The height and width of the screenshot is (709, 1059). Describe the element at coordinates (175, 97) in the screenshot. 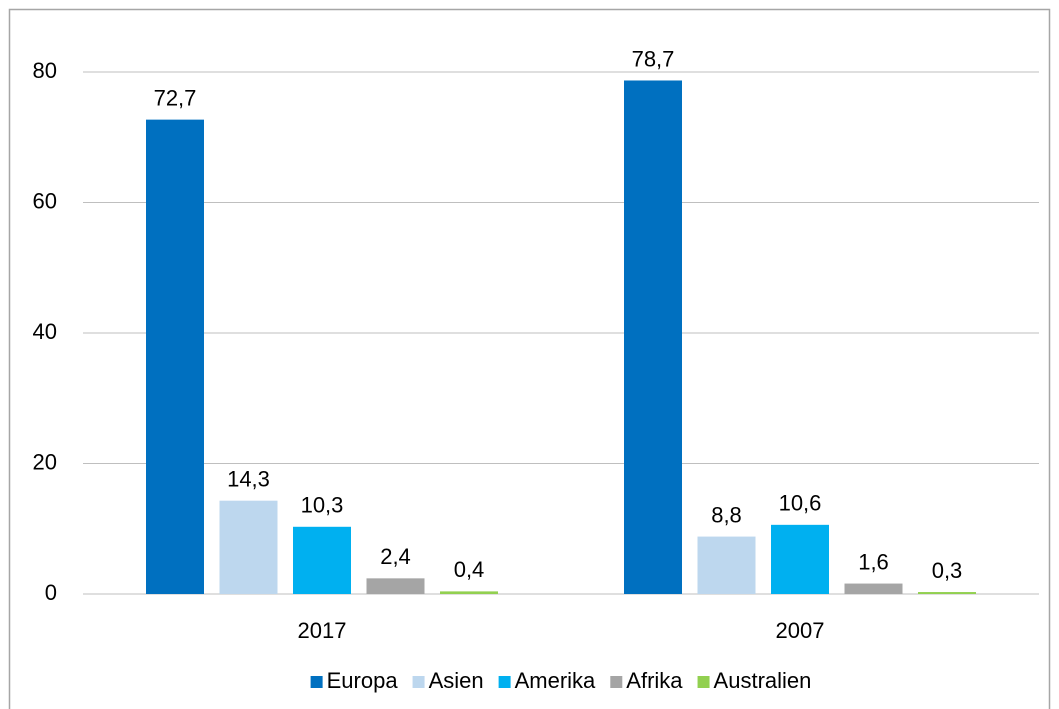

I see `data-label: 72,7` at that location.